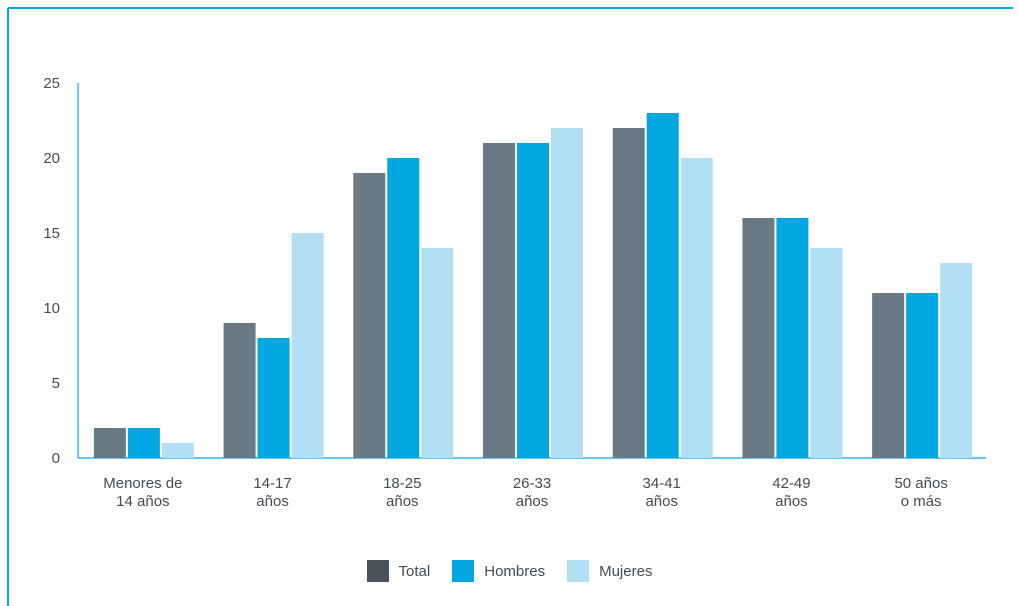 This screenshot has height=606, width=1019. Describe the element at coordinates (272, 483) in the screenshot. I see `x-tick-label: 14-17` at that location.